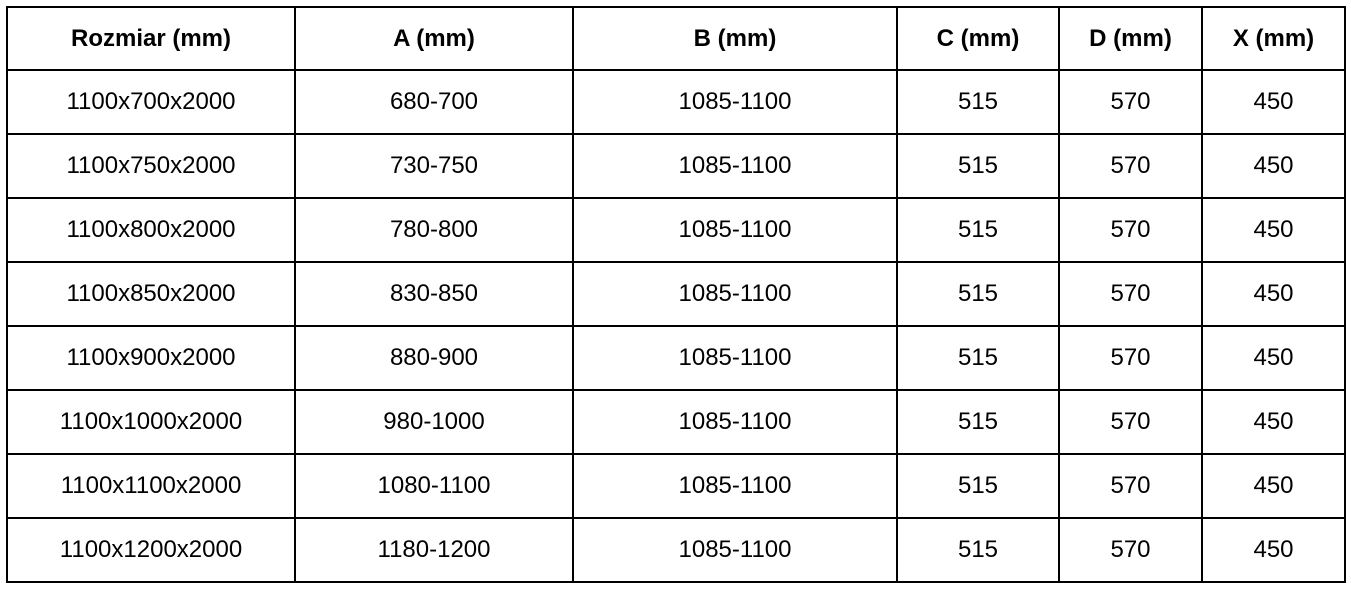  What do you see at coordinates (1130, 38) in the screenshot?
I see `column-header-d: D (mm)` at bounding box center [1130, 38].